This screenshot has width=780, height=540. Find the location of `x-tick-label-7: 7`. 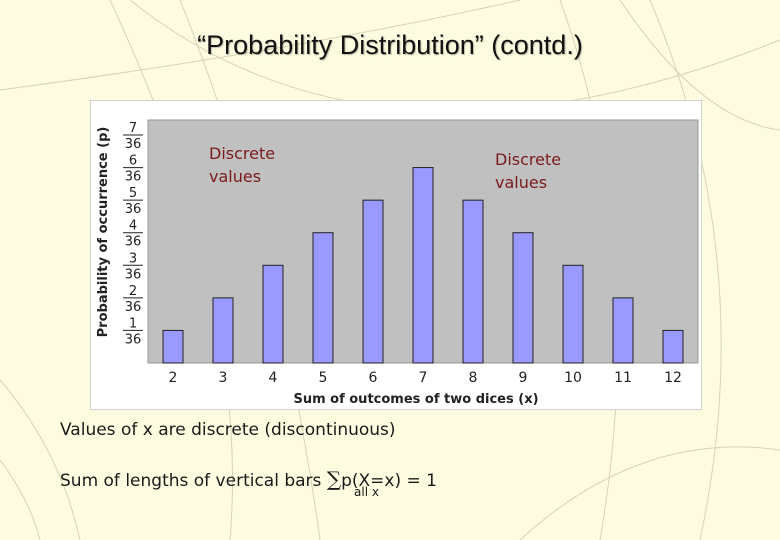

x-tick-label-7: 7 is located at coordinates (423, 378).